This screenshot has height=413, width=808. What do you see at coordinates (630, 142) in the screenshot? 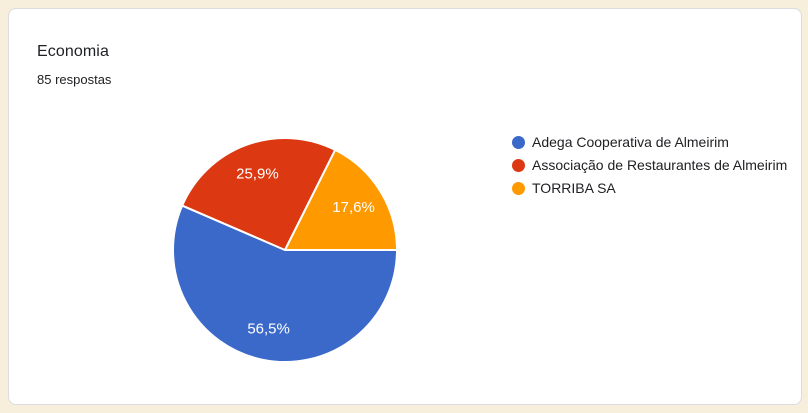
I see `legend-label: Adega Cooperativa de Almeirim` at bounding box center [630, 142].